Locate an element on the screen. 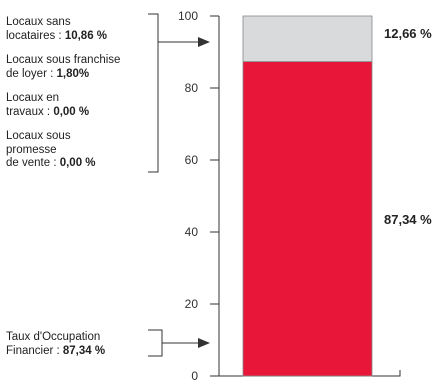 The height and width of the screenshot is (382, 446). data-label-vacancy: 12,66 % is located at coordinates (408, 33).